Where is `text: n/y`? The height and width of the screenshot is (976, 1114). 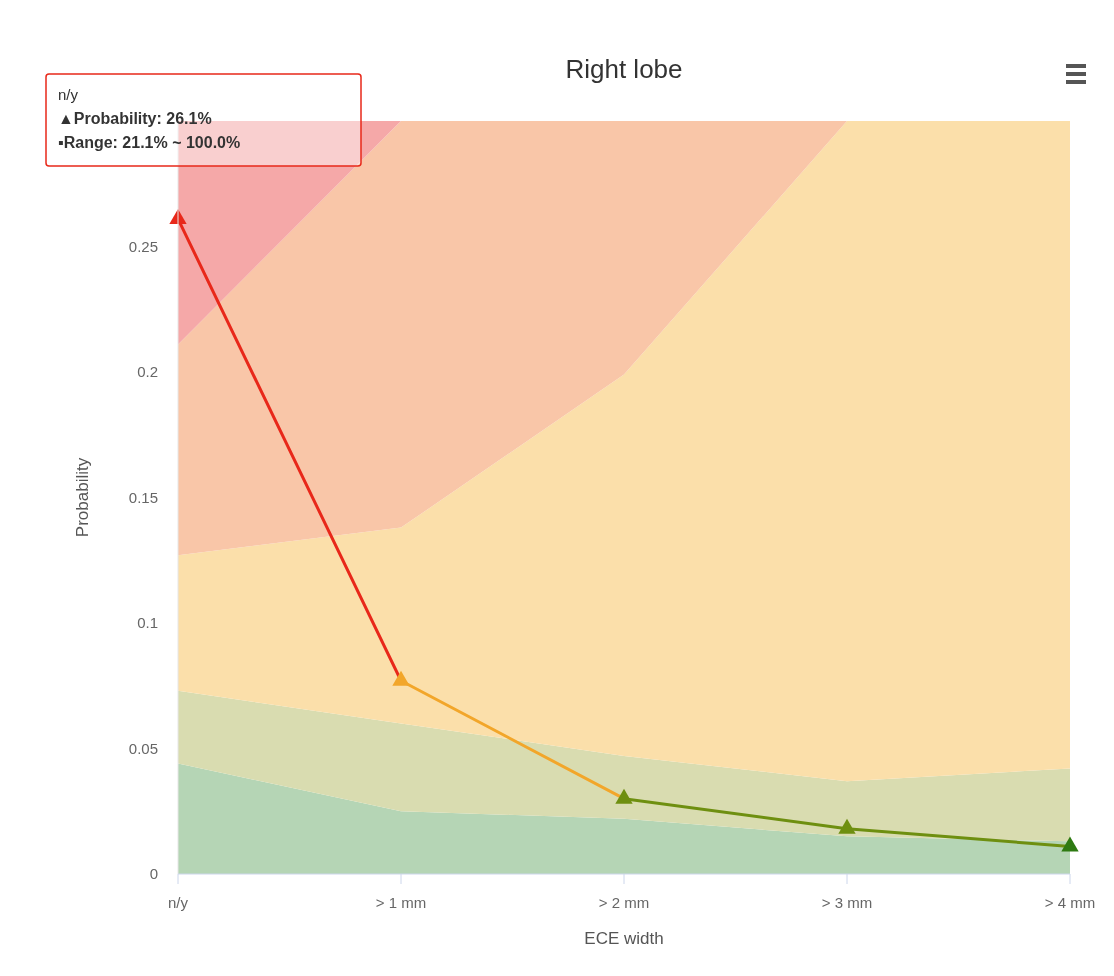 text: n/y is located at coordinates (68, 94).